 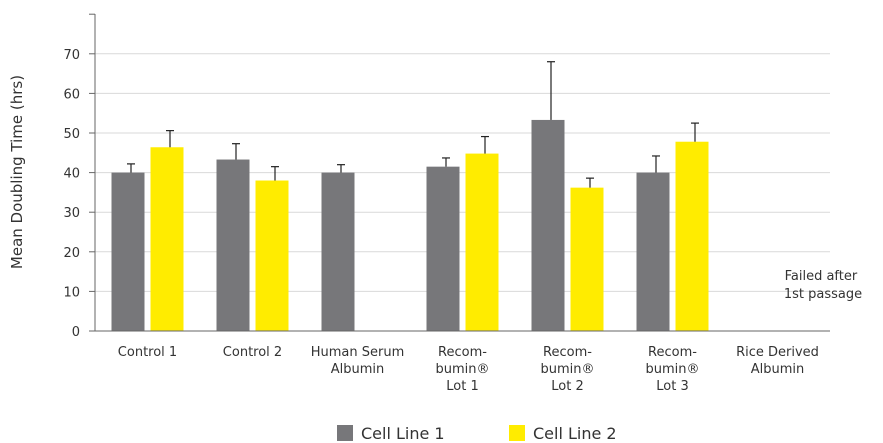 What do you see at coordinates (823, 294) in the screenshot?
I see `failed-annotation-line-2: 1st passage` at bounding box center [823, 294].